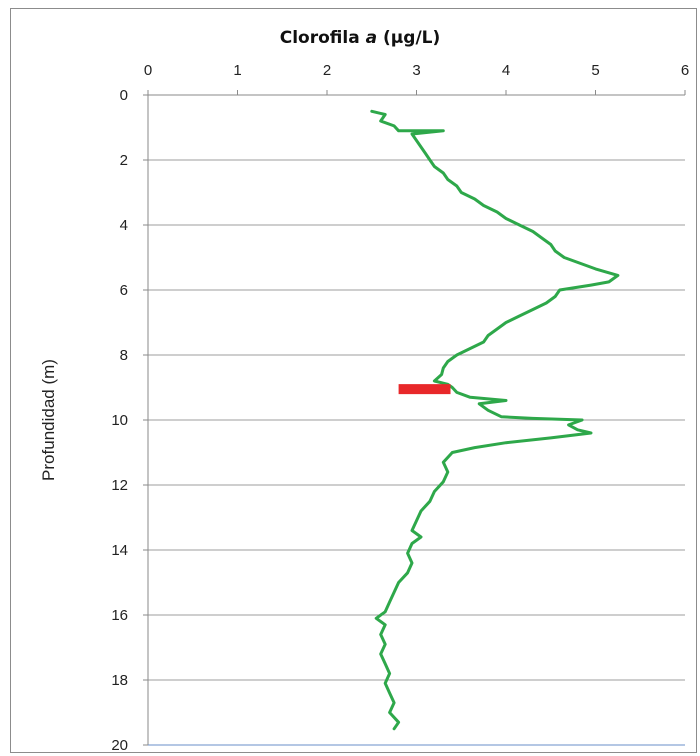  Describe the element at coordinates (323, 38) in the screenshot. I see `chart-title-main: Clorofila` at that location.